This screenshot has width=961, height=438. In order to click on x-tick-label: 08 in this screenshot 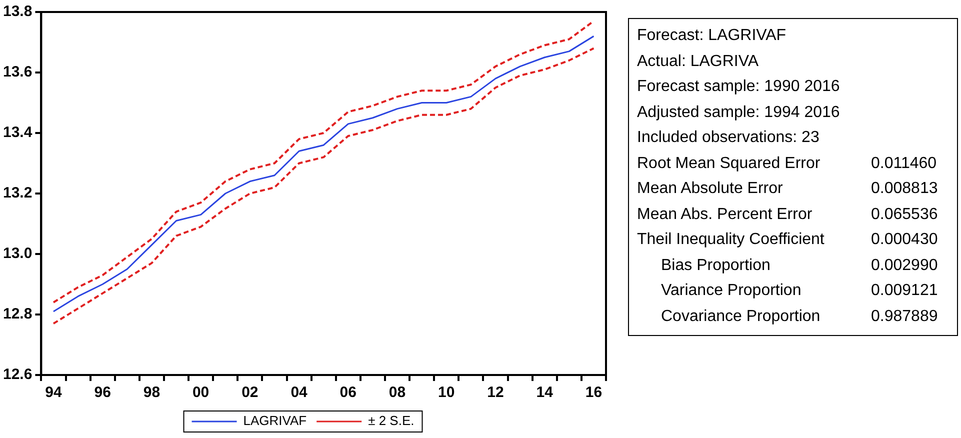, I will do `click(397, 393)`.